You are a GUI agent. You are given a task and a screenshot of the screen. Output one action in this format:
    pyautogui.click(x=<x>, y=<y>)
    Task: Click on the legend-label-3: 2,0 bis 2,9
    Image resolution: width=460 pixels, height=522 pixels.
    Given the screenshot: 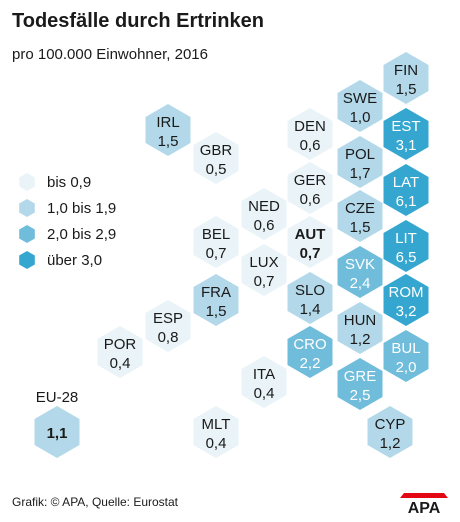 What is the action you would take?
    pyautogui.click(x=81, y=234)
    